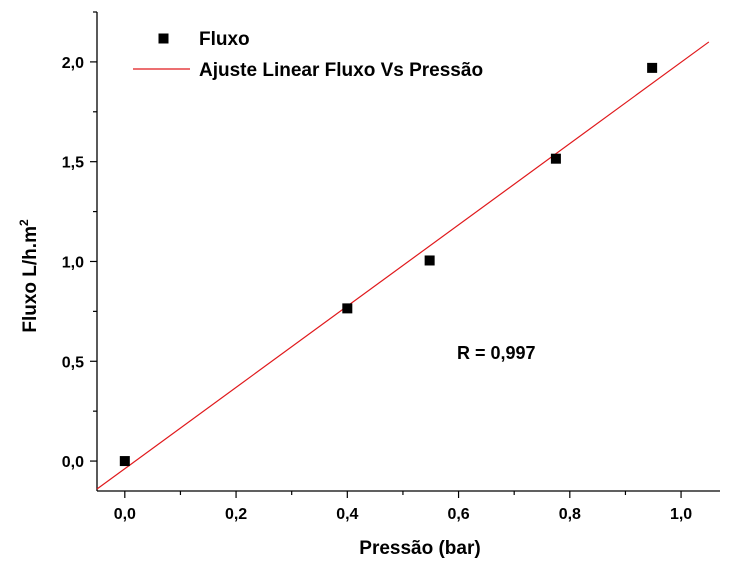  I want to click on r-annotation: R = 0,997, so click(496, 353).